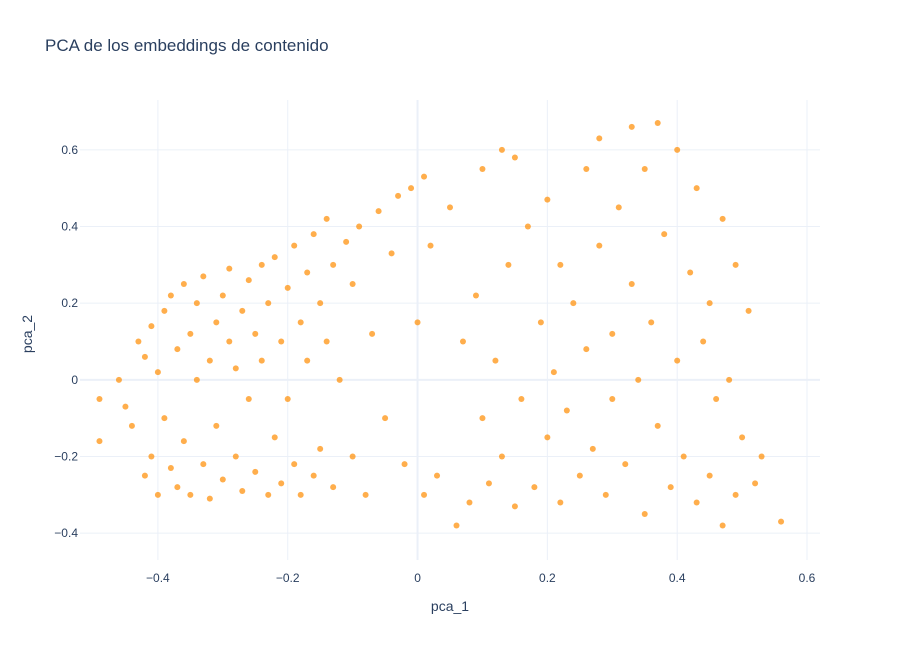  What do you see at coordinates (66, 457) in the screenshot?
I see `y-tick-label: −0.2` at bounding box center [66, 457].